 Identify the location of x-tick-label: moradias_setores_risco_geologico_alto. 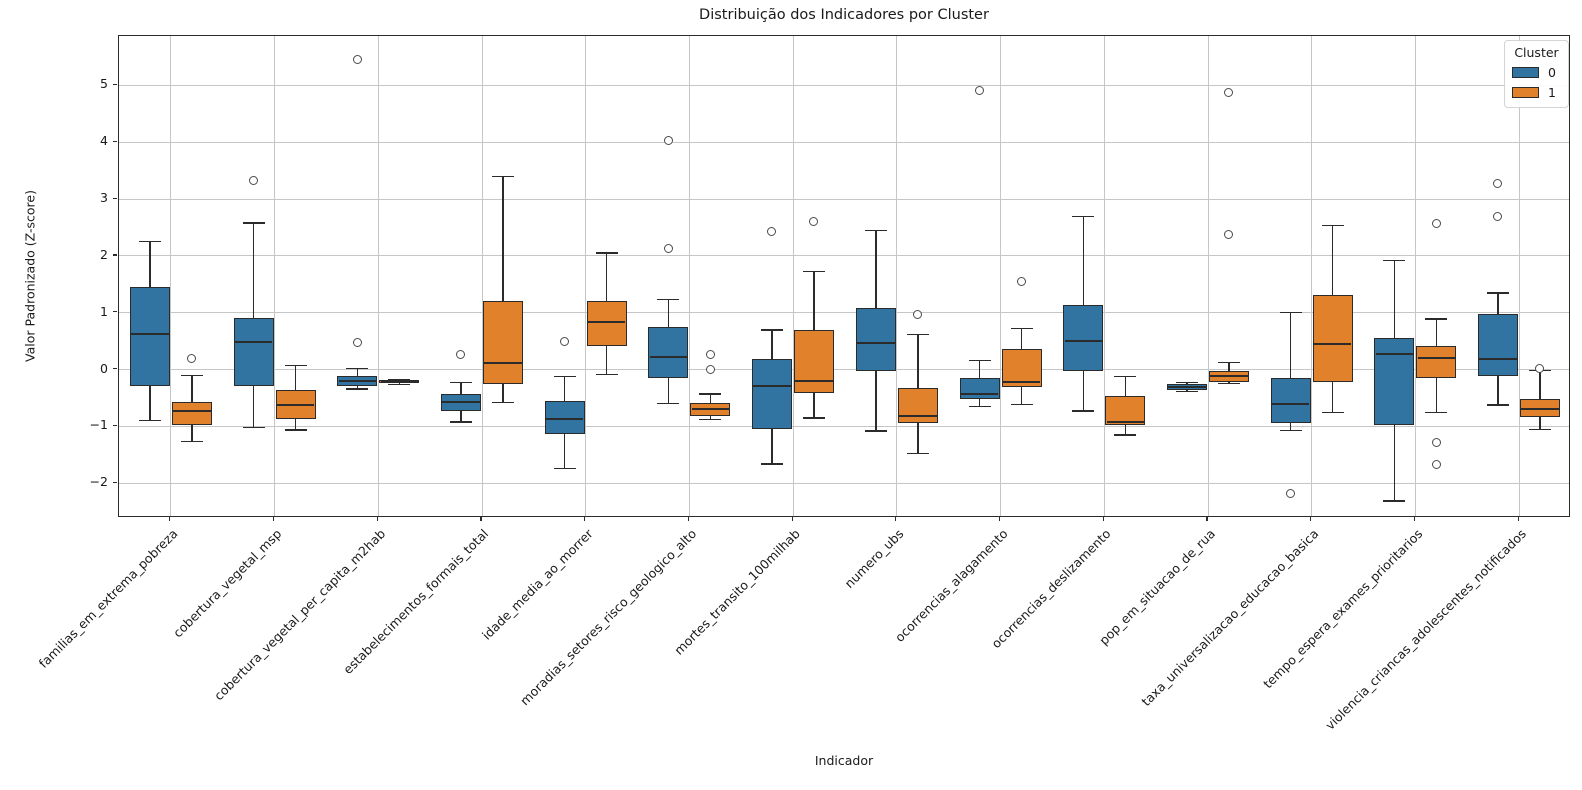
(608, 617).